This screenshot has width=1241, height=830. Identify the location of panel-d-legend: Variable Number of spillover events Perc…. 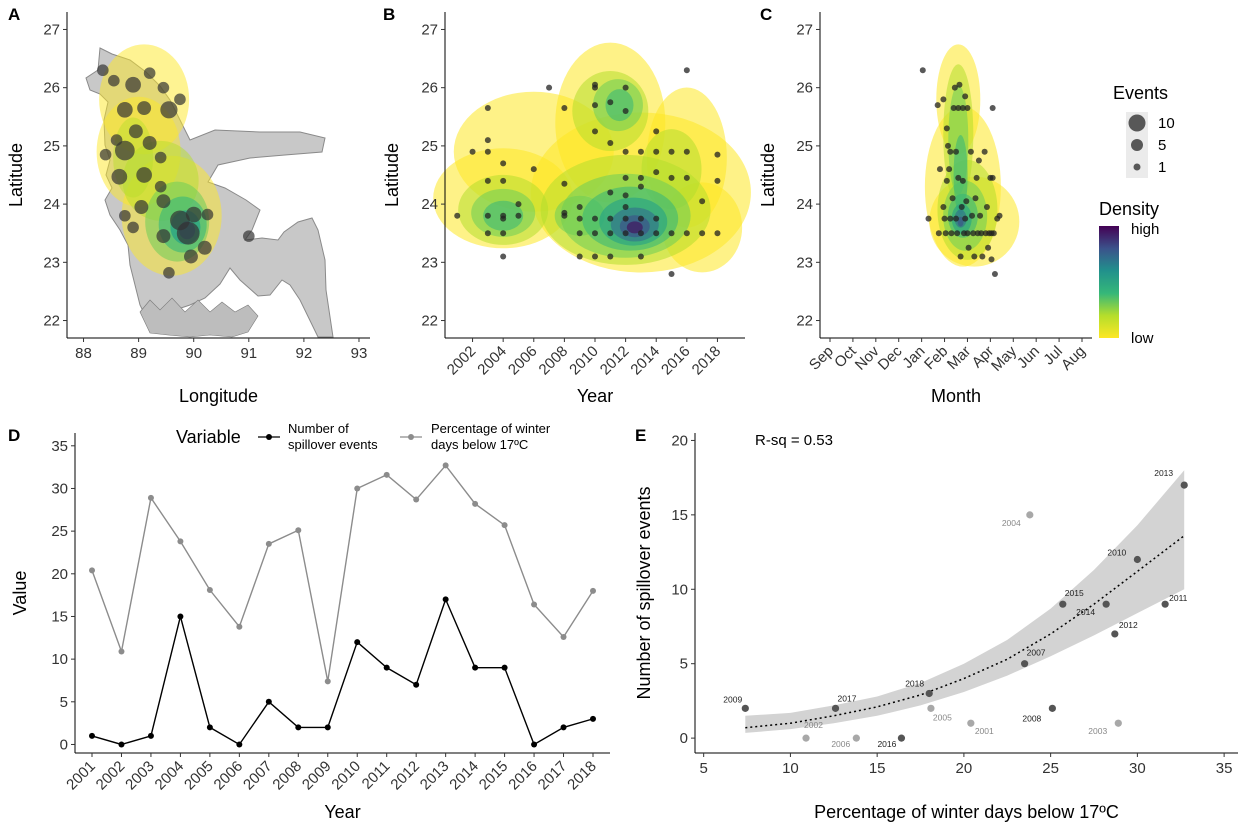
(363, 436).